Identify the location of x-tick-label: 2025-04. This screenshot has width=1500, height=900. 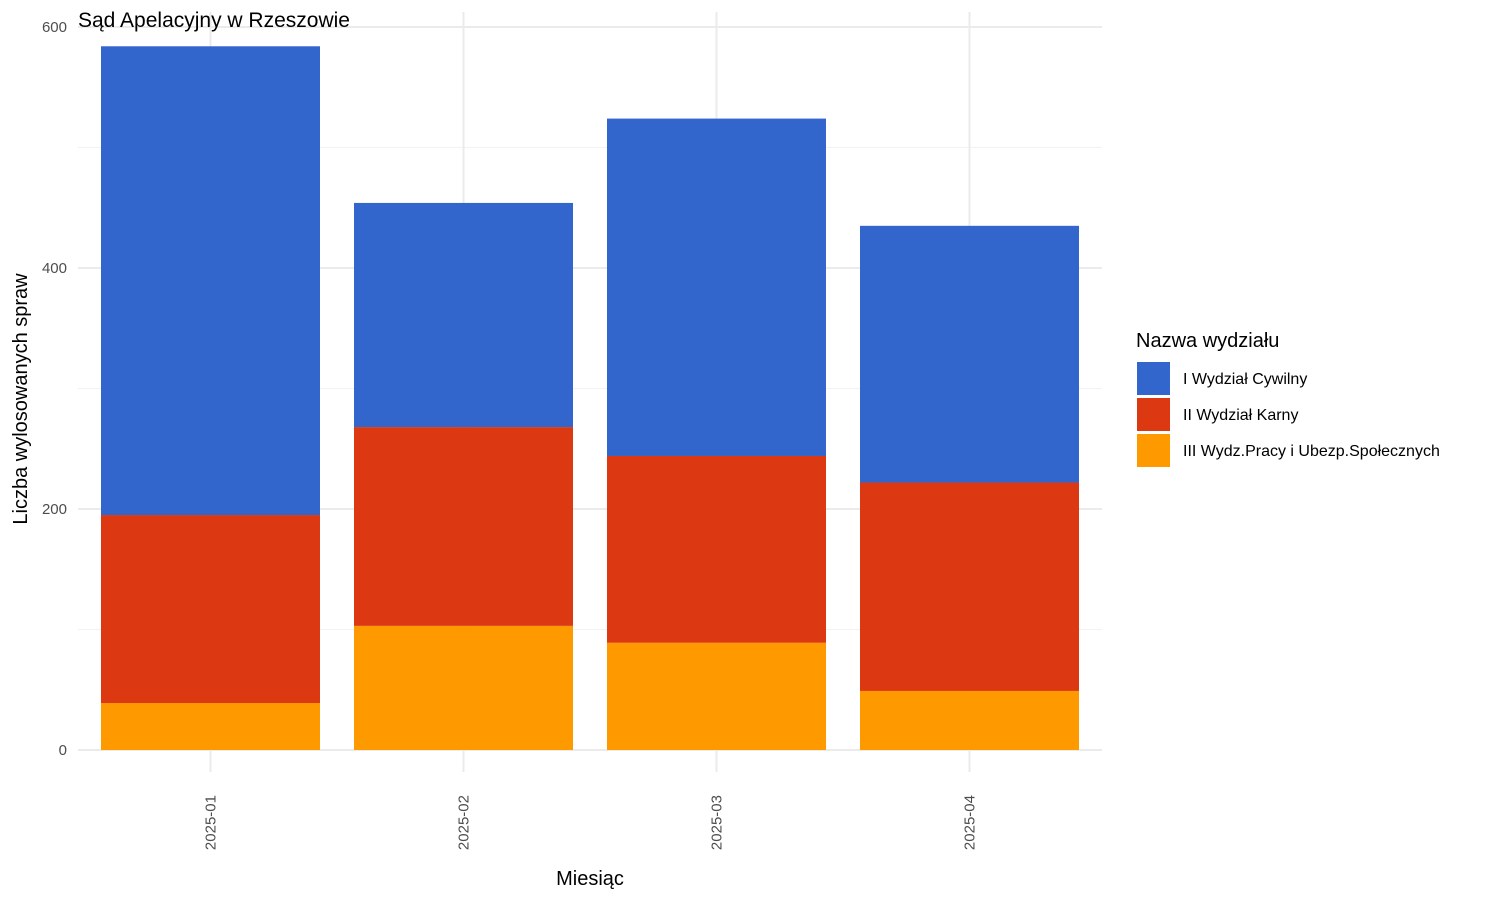
(970, 822).